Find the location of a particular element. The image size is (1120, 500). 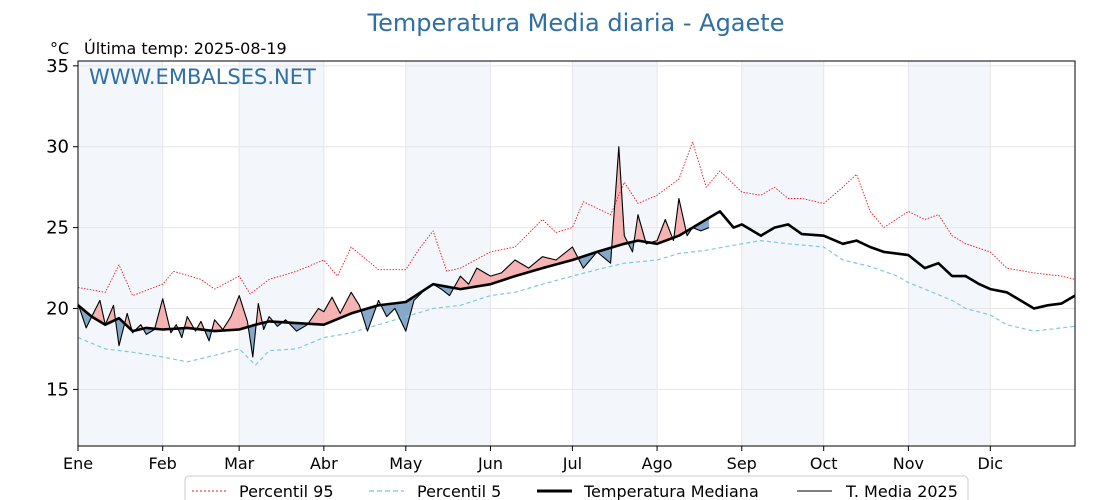

legend-label-p95: Percentil 95 is located at coordinates (286, 491).